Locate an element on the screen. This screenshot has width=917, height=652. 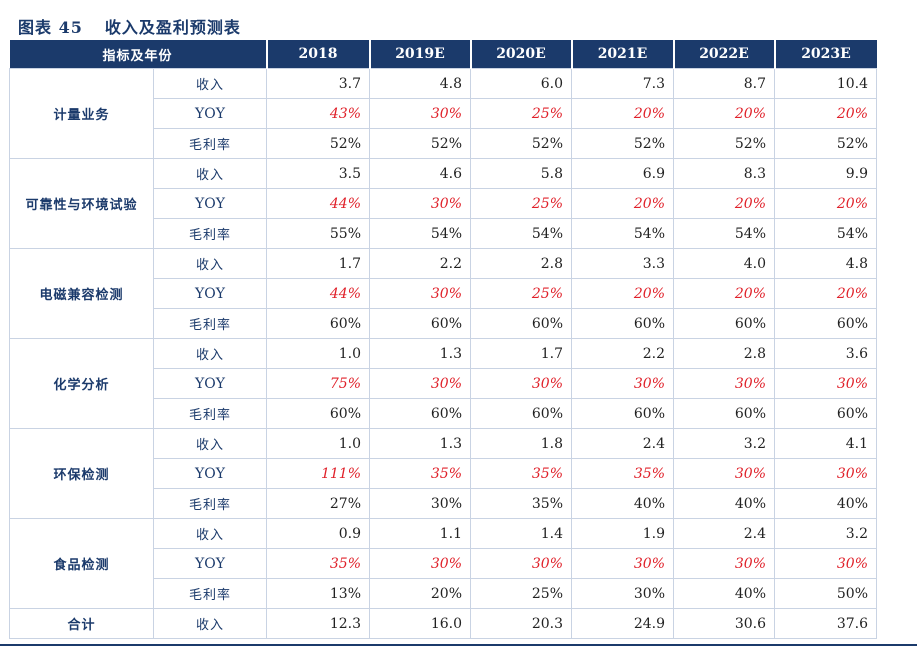
header-cell: 2023E is located at coordinates (825, 54).